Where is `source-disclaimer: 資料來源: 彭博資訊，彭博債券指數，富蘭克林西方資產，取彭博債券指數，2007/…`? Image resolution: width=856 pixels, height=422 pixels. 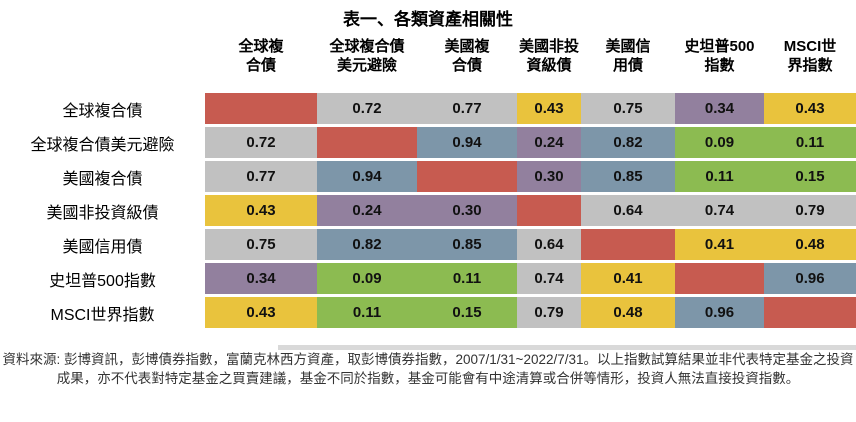 source-disclaimer: 資料來源: 彭博資訊，彭博債券指數，富蘭克林西方資產，取彭博債券指數，2007/… is located at coordinates (428, 369).